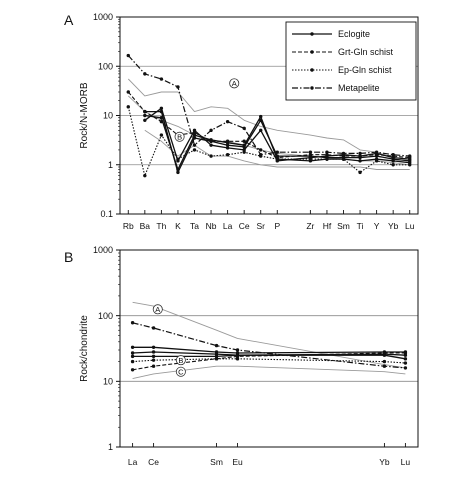  What do you see at coordinates (312, 52) in the screenshot?
I see `panel-a-legend-marker-grt-gln-schist` at bounding box center [312, 52].